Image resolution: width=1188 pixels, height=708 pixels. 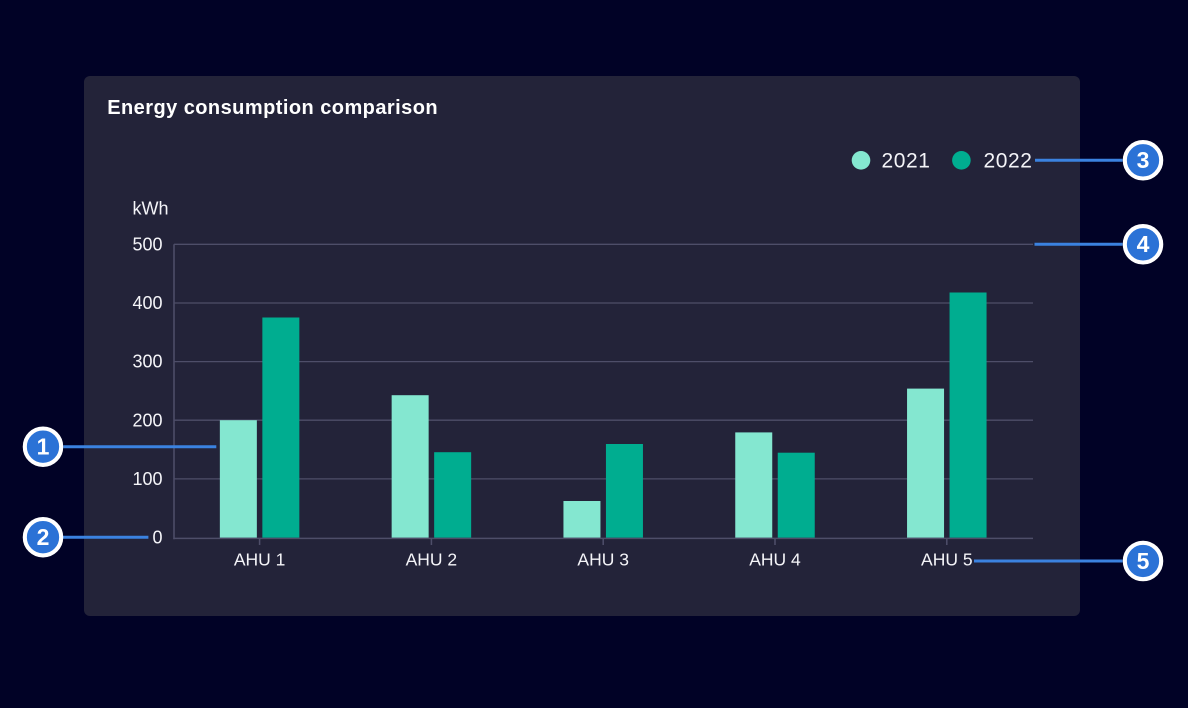 I want to click on svg-text: 3, so click(x=1143, y=160).